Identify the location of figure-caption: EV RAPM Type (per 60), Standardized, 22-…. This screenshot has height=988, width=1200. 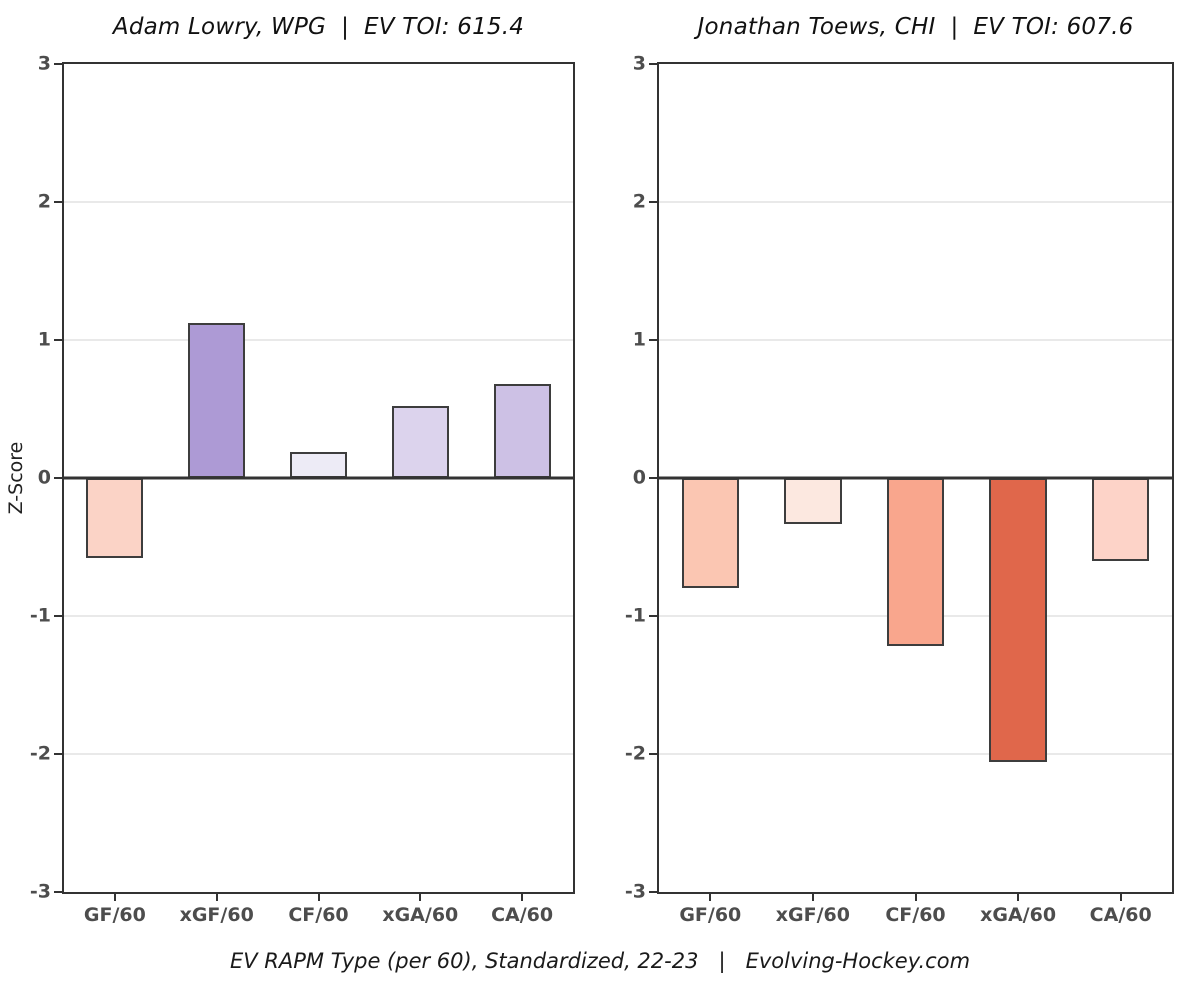
(600, 961).